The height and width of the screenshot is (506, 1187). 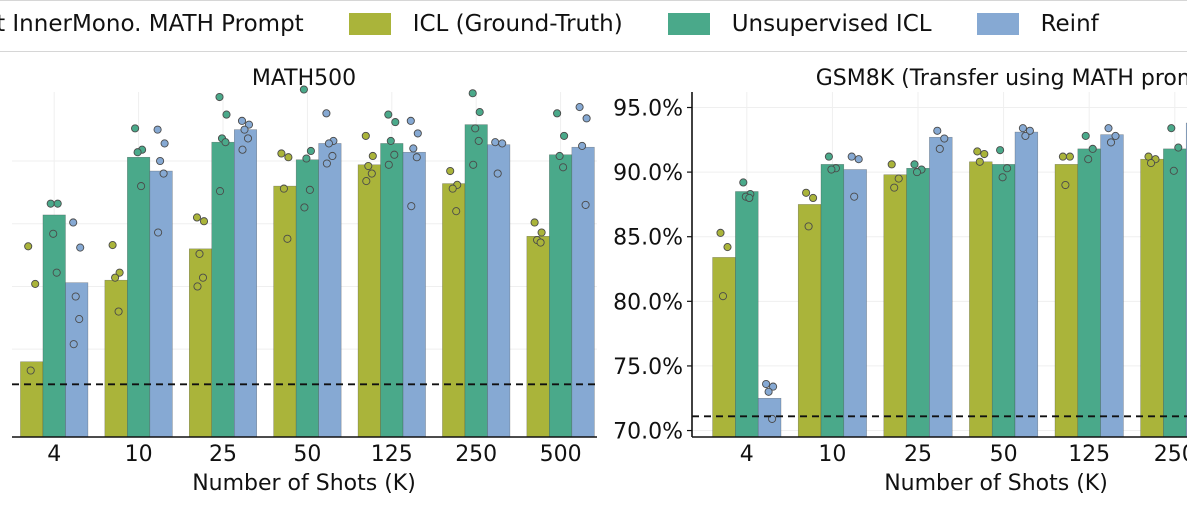 What do you see at coordinates (648, 432) in the screenshot?
I see `y-tick-label: 70.0%` at bounding box center [648, 432].